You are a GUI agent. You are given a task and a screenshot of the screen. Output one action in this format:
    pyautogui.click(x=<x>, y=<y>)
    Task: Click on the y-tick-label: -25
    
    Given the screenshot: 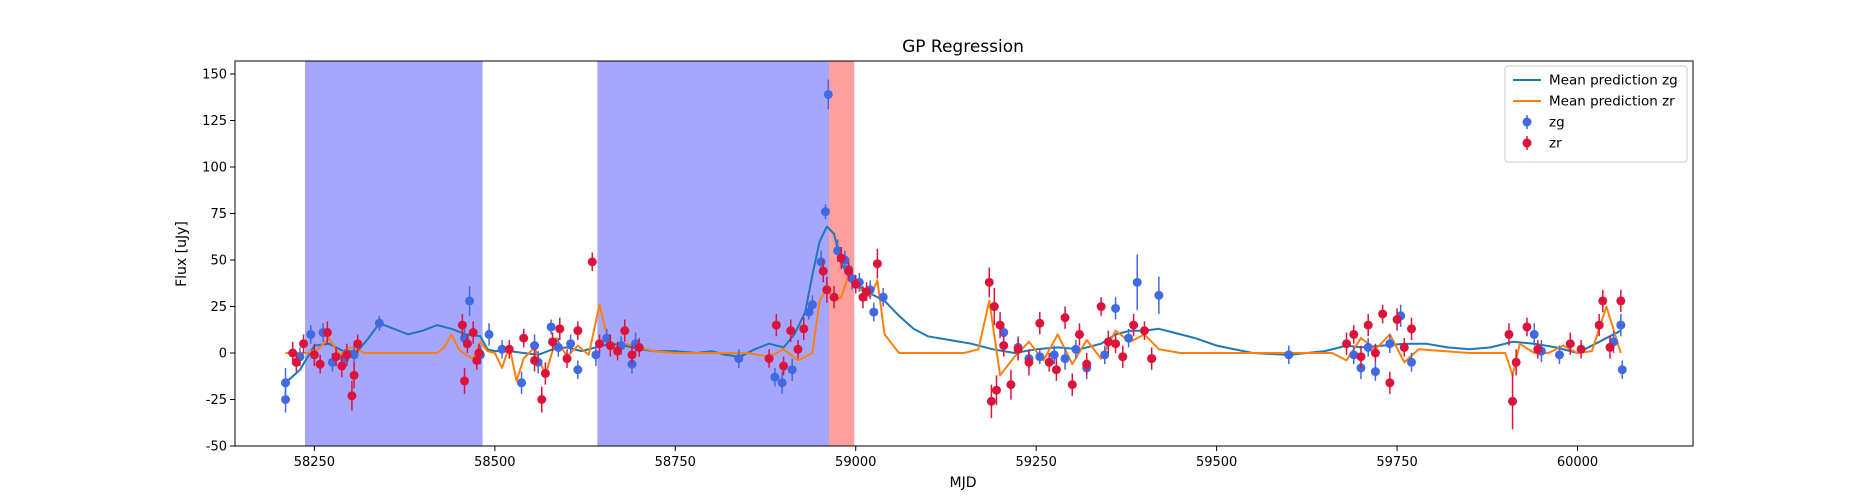 What is the action you would take?
    pyautogui.click(x=216, y=400)
    